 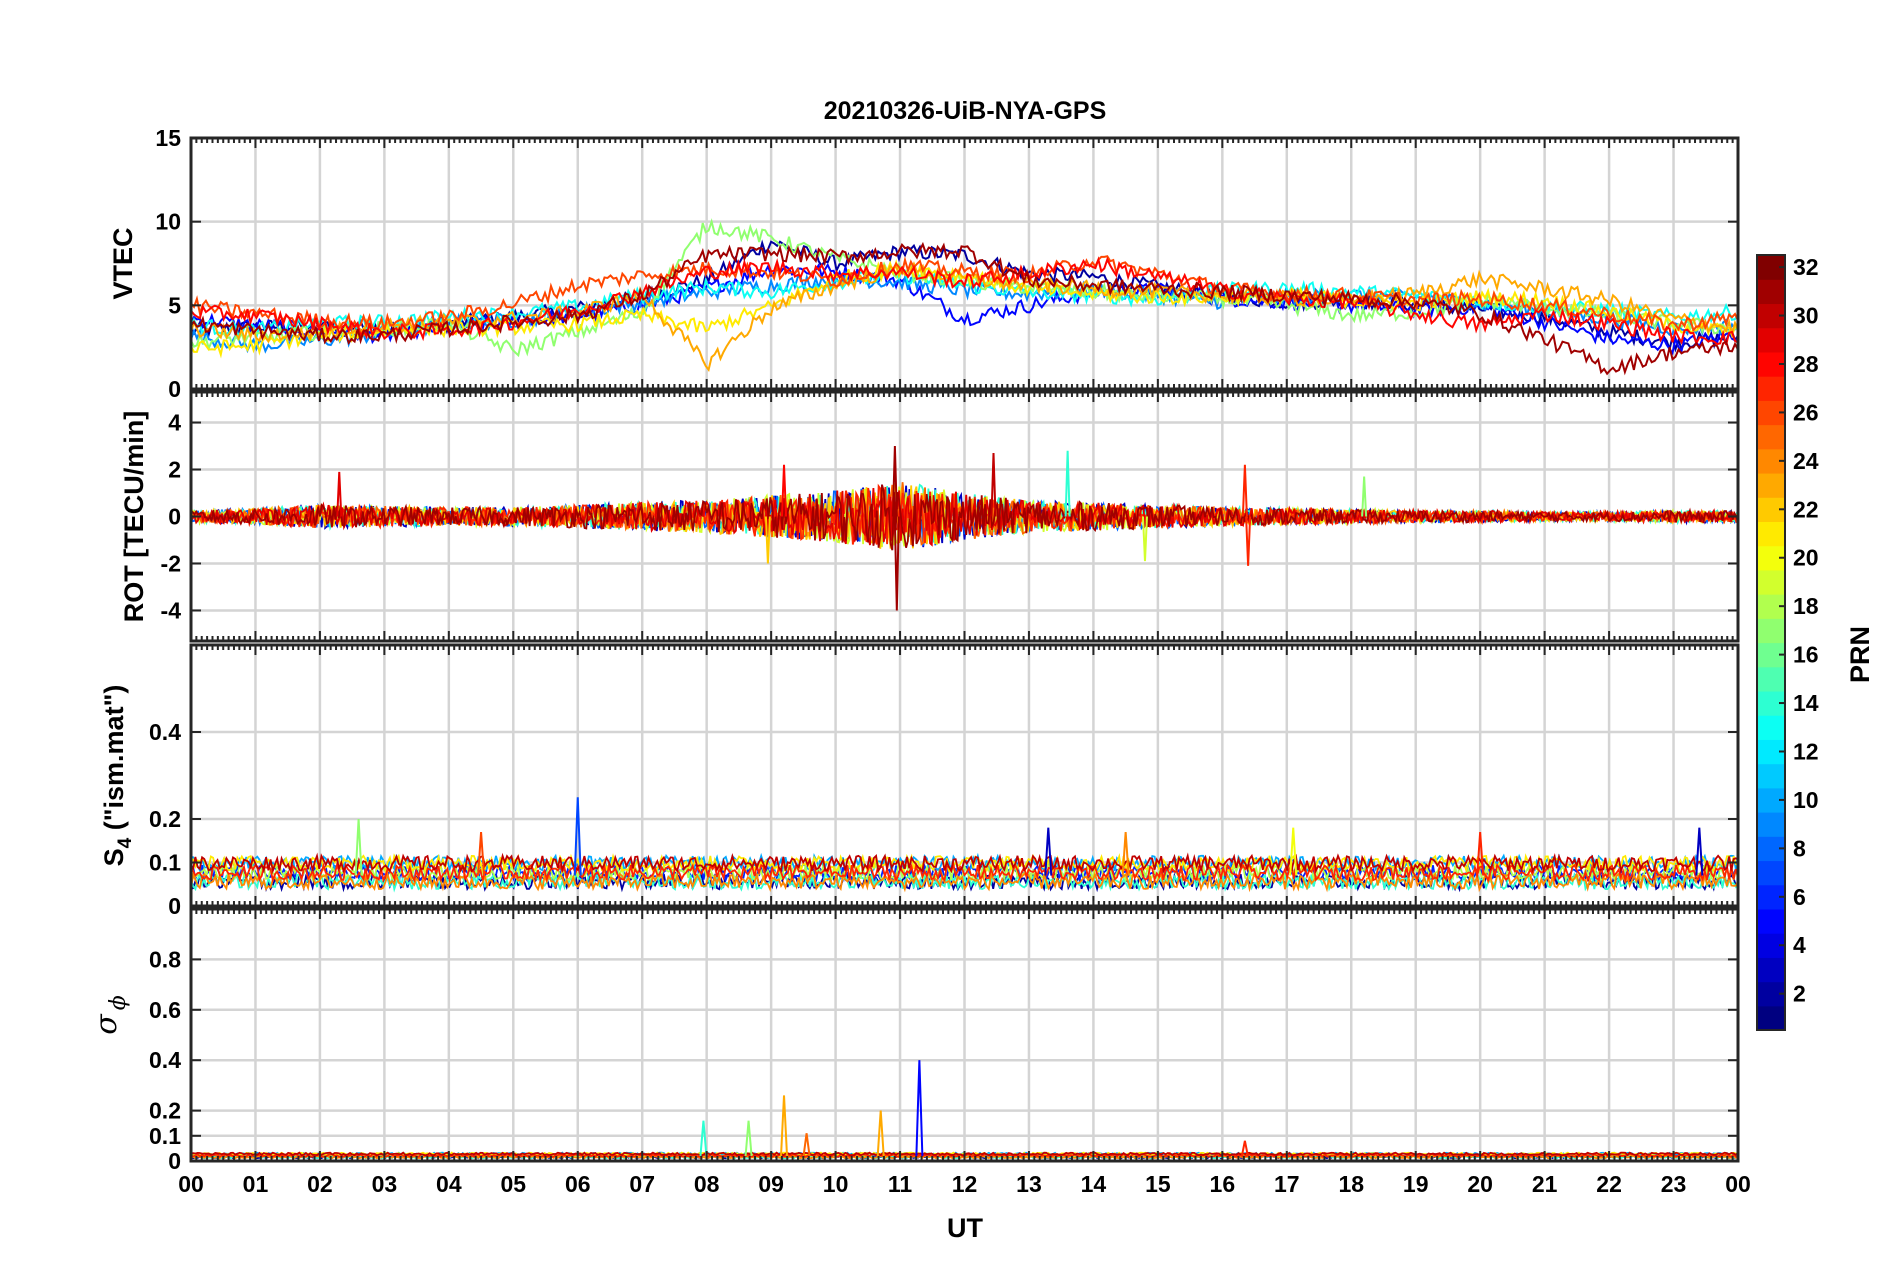 I want to click on colorbar-tick-label: 30, so click(x=1806, y=316).